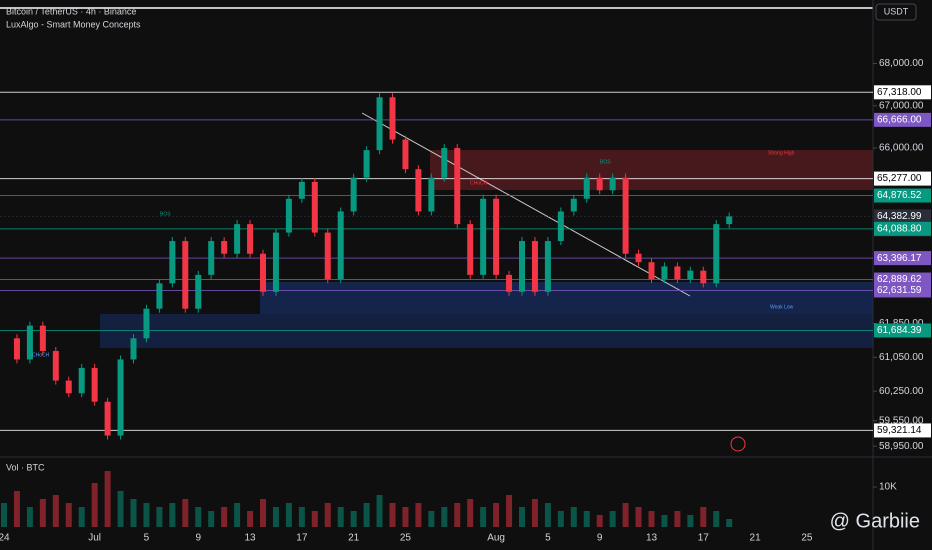 The height and width of the screenshot is (550, 932). I want to click on currency-label: USDT, so click(896, 11).